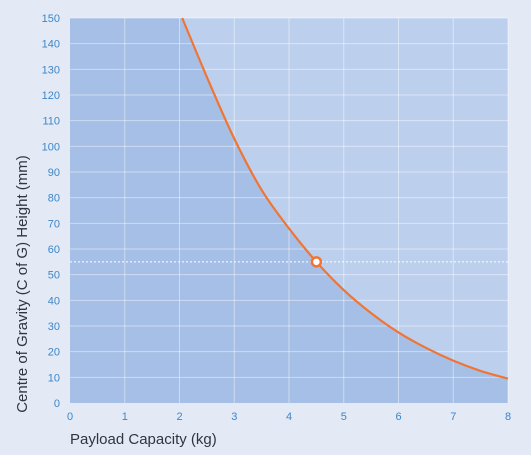 This screenshot has height=455, width=531. Describe the element at coordinates (453, 417) in the screenshot. I see `x-tick-label: 7` at that location.